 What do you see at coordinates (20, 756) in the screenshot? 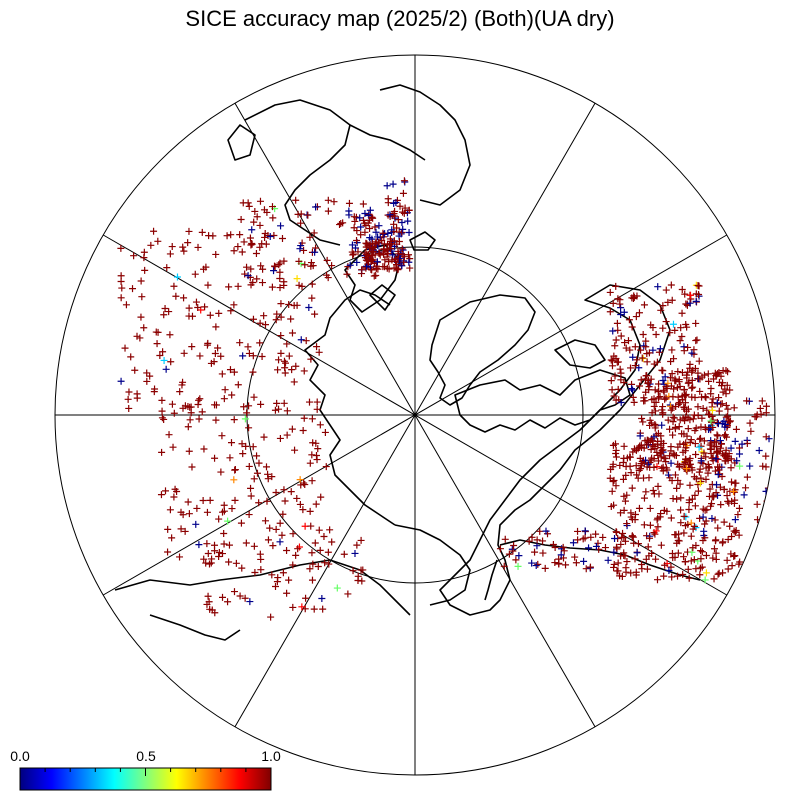
I see `colorbar-label-min: 0.0` at bounding box center [20, 756].